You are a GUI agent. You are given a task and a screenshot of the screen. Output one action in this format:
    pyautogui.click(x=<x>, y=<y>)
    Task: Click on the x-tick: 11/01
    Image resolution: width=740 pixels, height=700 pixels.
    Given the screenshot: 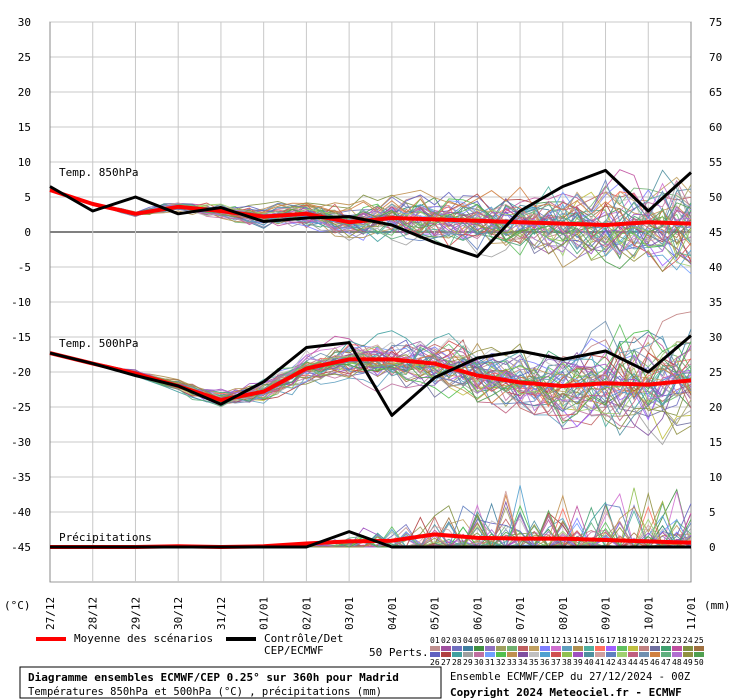 What is the action you would take?
    pyautogui.click(x=691, y=613)
    